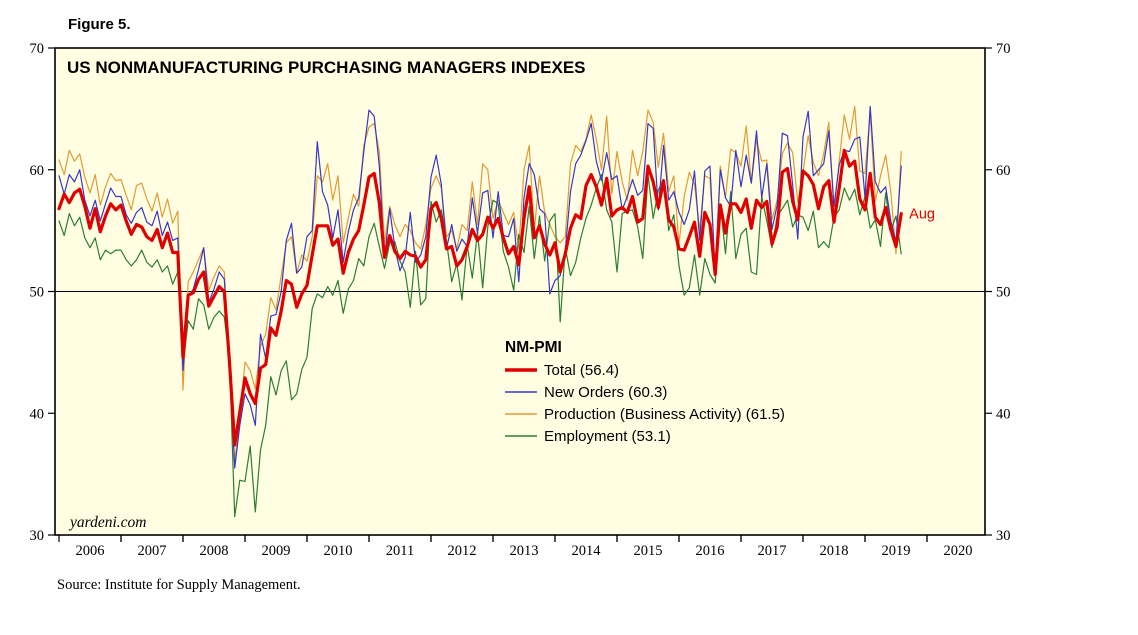 The width and height of the screenshot is (1138, 635). I want to click on x-tick-label: 2013, so click(524, 551).